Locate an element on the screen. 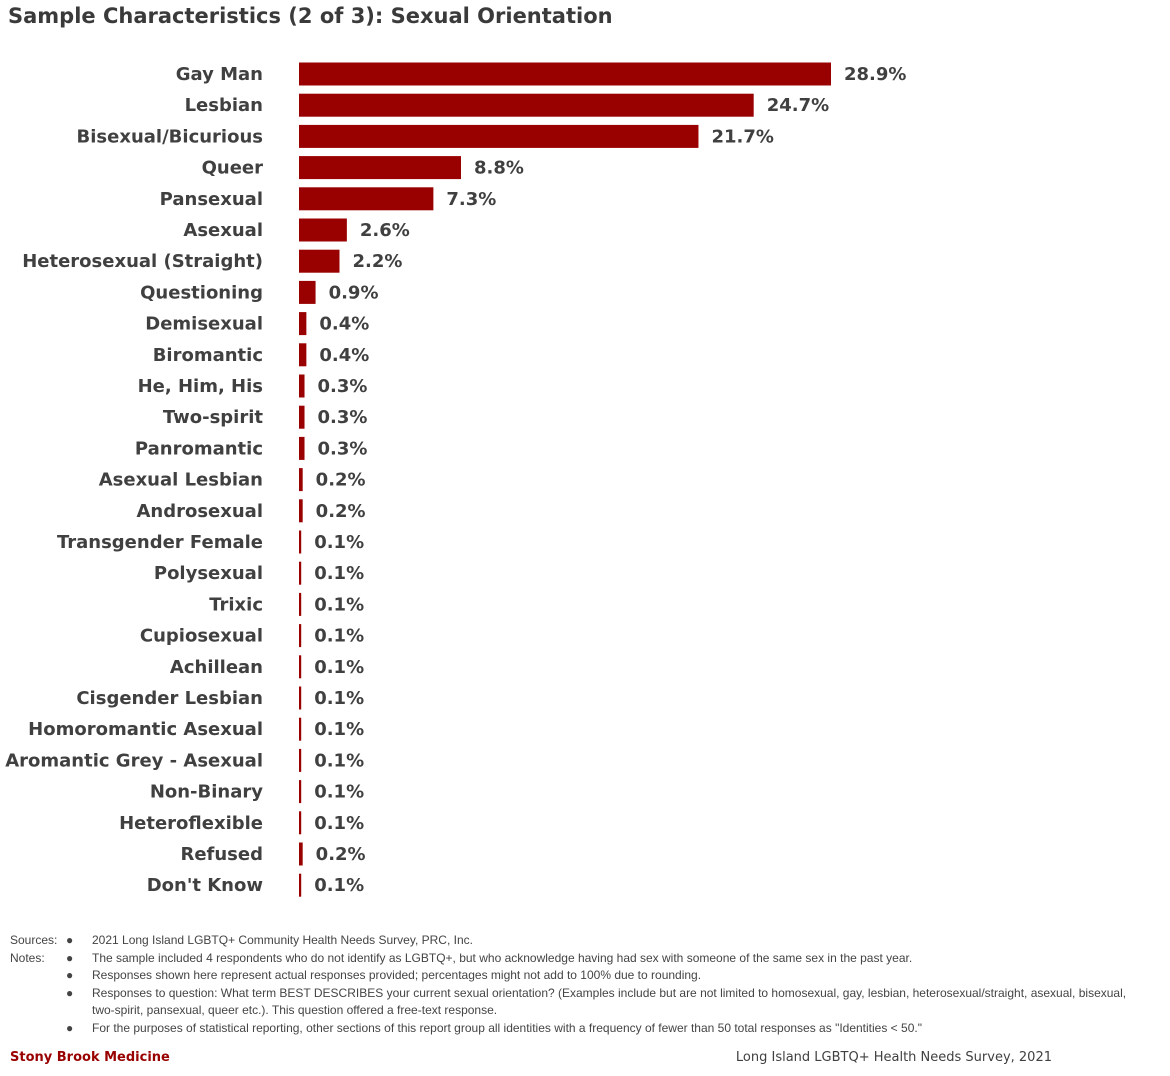 Image resolution: width=1170 pixels, height=1076 pixels. category-label: Asexual is located at coordinates (223, 230).